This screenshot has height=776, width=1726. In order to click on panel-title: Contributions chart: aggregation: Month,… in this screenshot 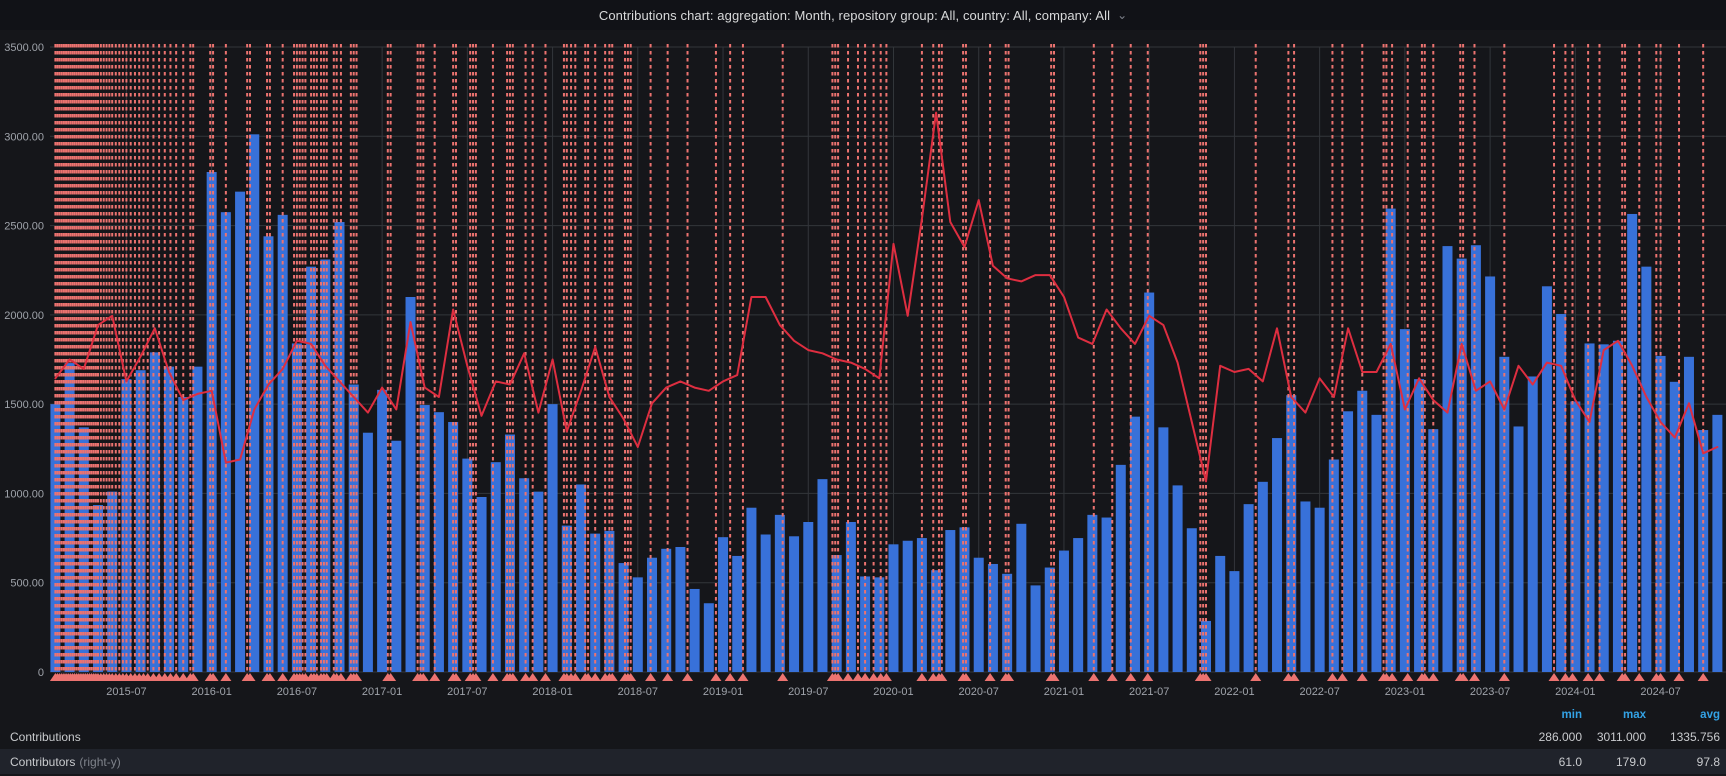, I will do `click(854, 15)`.